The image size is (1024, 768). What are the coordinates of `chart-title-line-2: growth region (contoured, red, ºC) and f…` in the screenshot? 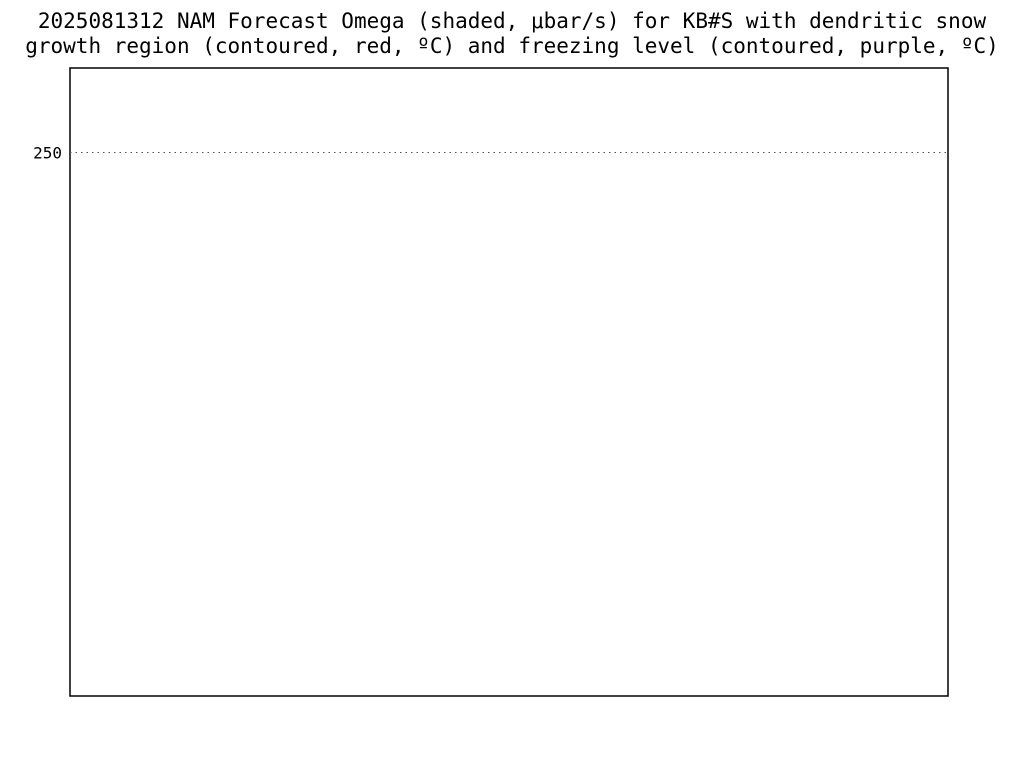 It's located at (512, 46).